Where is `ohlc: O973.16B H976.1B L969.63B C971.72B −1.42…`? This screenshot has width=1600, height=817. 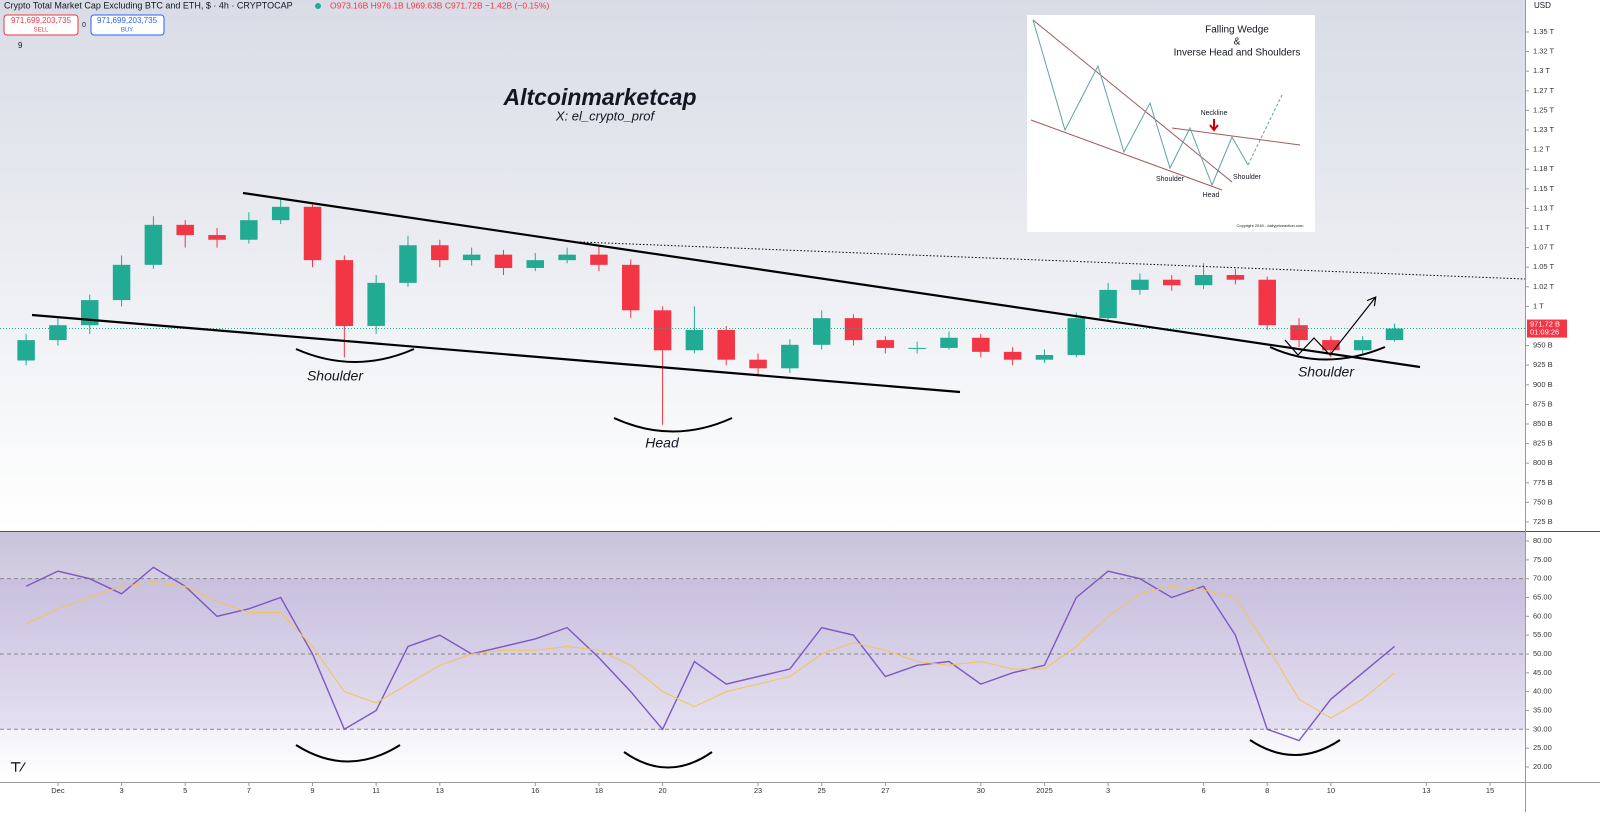
ohlc: O973.16B H976.1B L969.63B C971.72B −1.42… is located at coordinates (439, 5).